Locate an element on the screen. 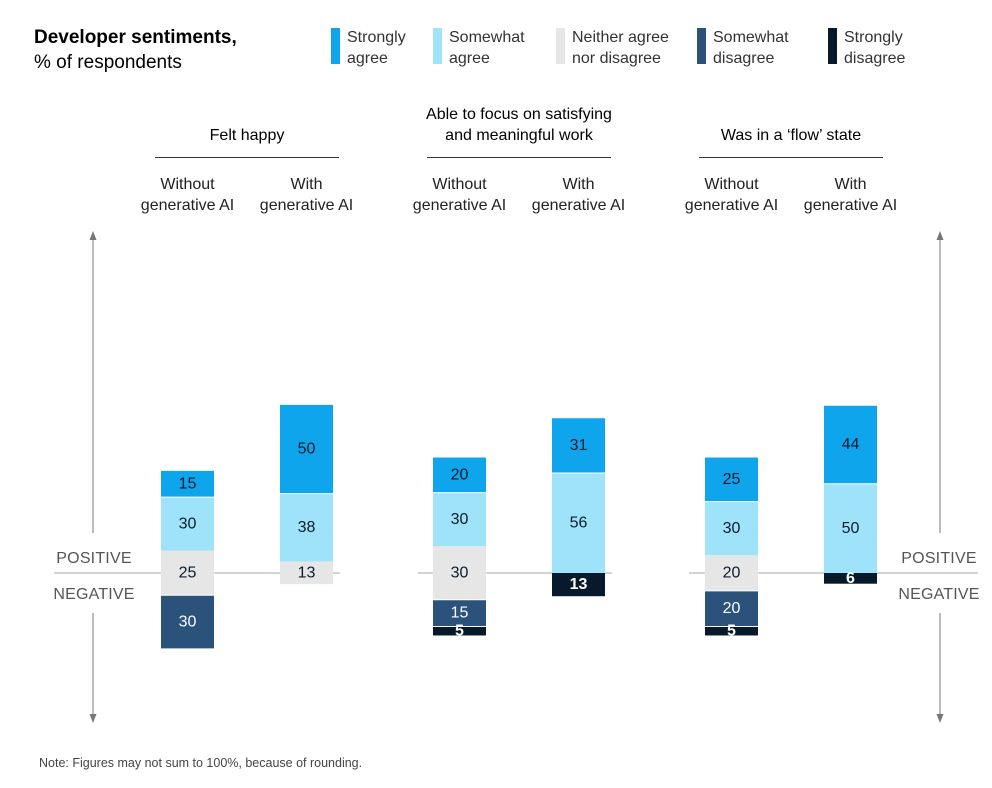 This screenshot has height=788, width=992. data-label: 31 is located at coordinates (579, 445).